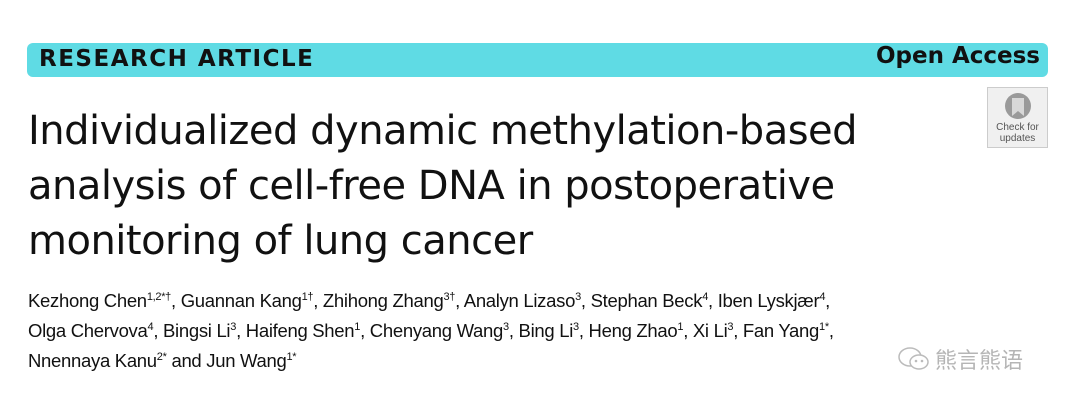  I want to click on updates-text: updates, so click(1017, 138).